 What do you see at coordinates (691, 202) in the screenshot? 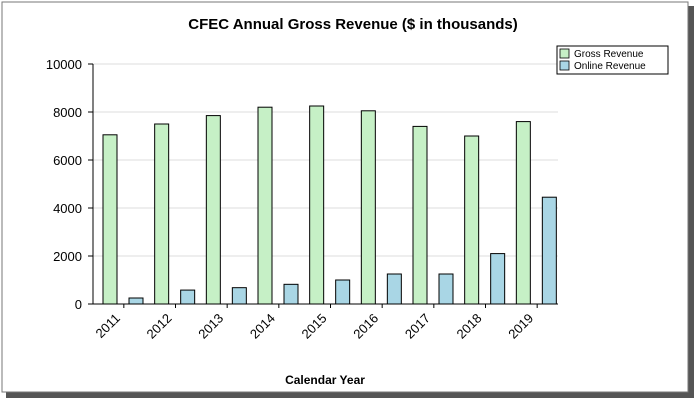
I see `frame-shadow-right` at bounding box center [691, 202].